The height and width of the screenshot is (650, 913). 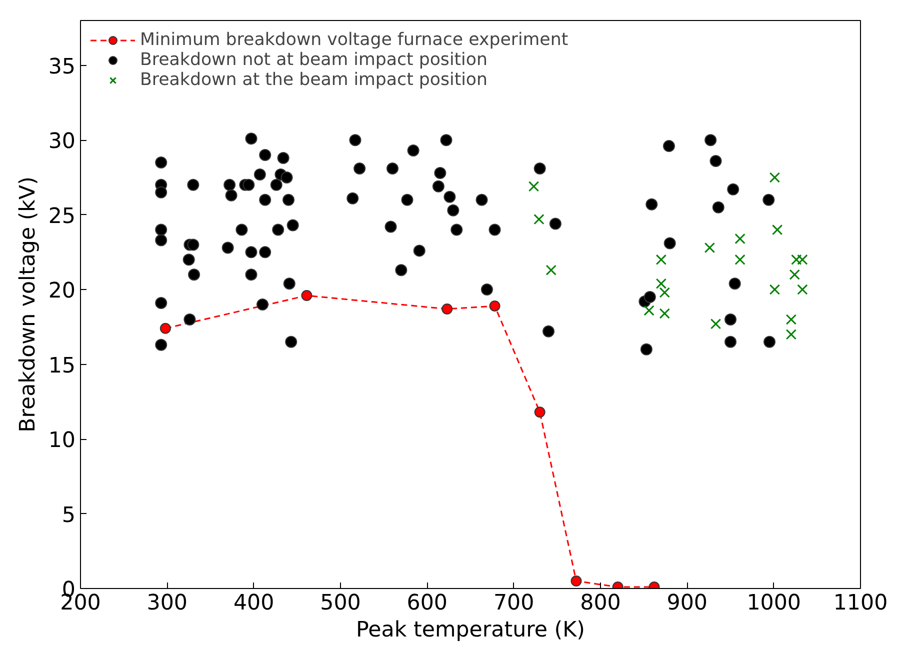 What do you see at coordinates (860, 603) in the screenshot?
I see `x-tick-label: 1100` at bounding box center [860, 603].